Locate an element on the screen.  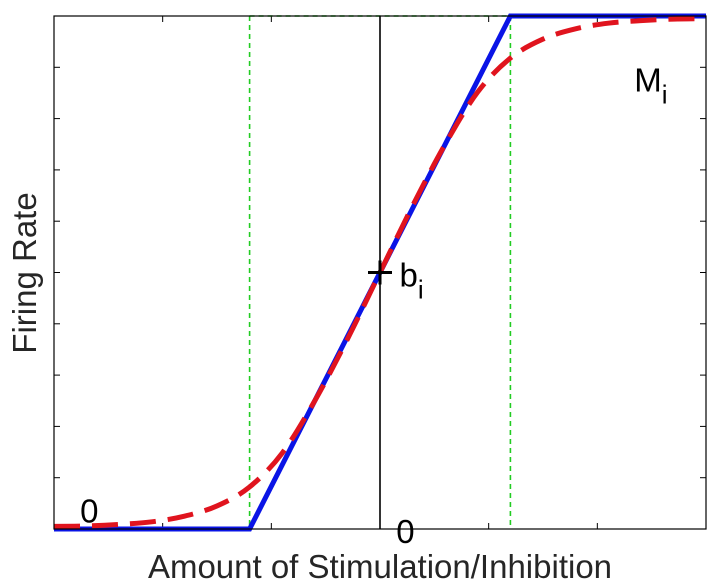
y-axis-label: Firing Rate is located at coordinates (24, 272).